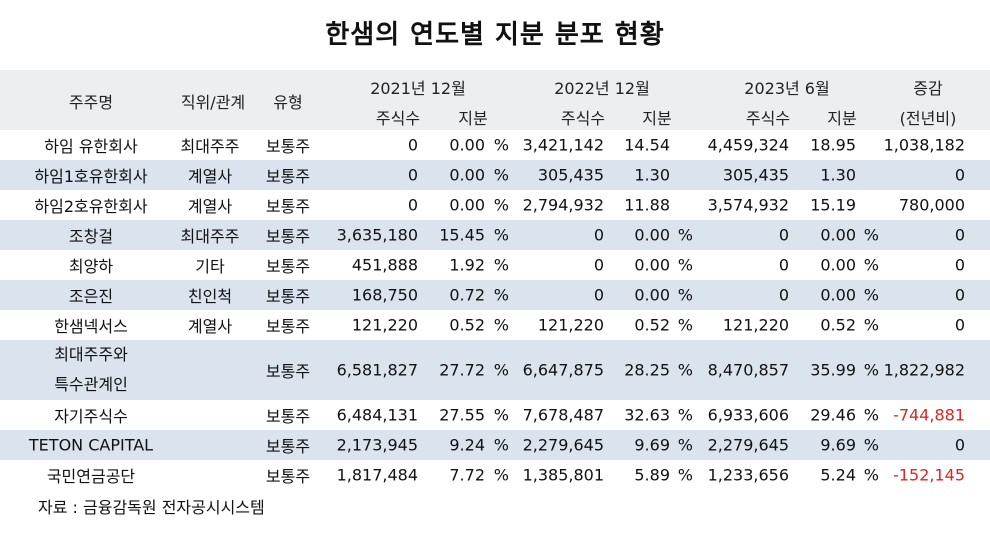 The width and height of the screenshot is (990, 536). I want to click on stake-2021: 0.00, so click(467, 145).